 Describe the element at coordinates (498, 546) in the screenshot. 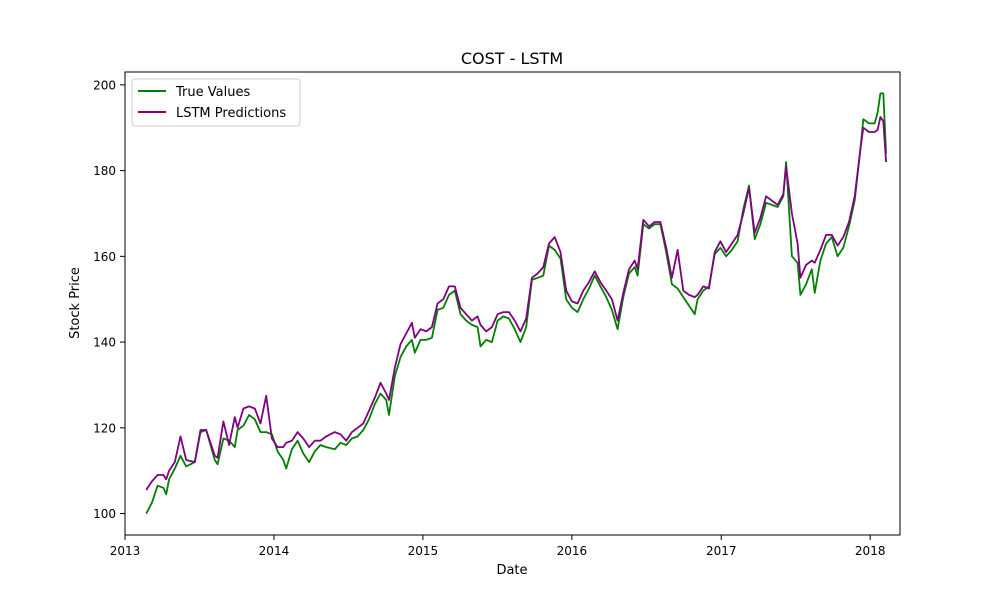

I see `x-axis: 2013 2014 2015 2016 2017 2018` at that location.